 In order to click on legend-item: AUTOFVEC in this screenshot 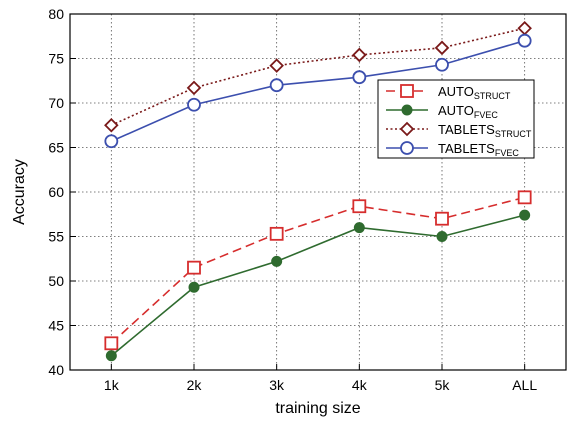, I will do `click(442, 111)`.